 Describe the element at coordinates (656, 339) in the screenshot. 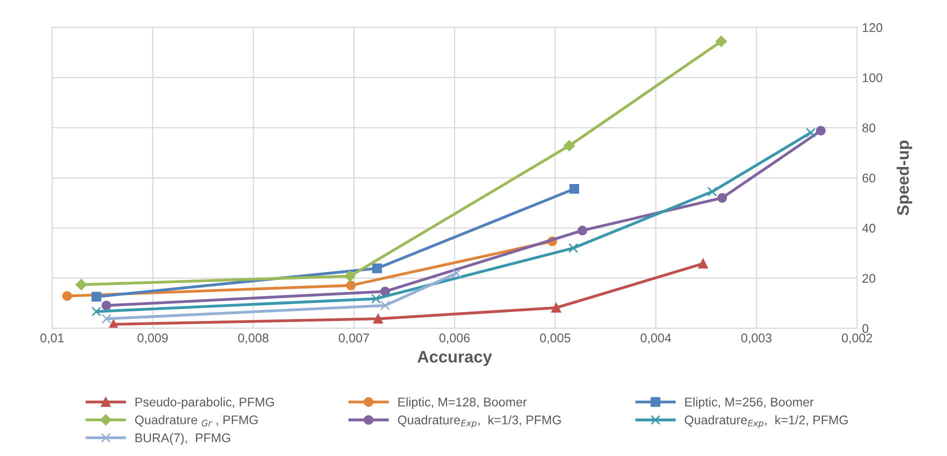

I see `x-tick-label: 0,004` at that location.